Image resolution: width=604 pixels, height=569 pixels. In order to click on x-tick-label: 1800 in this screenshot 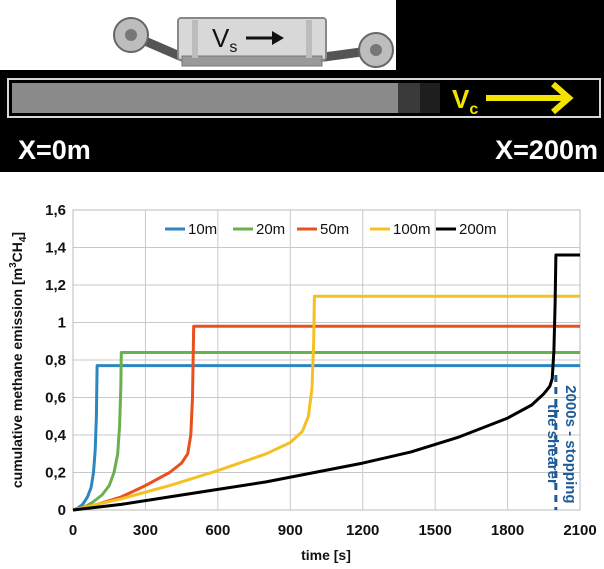, I will do `click(507, 530)`.